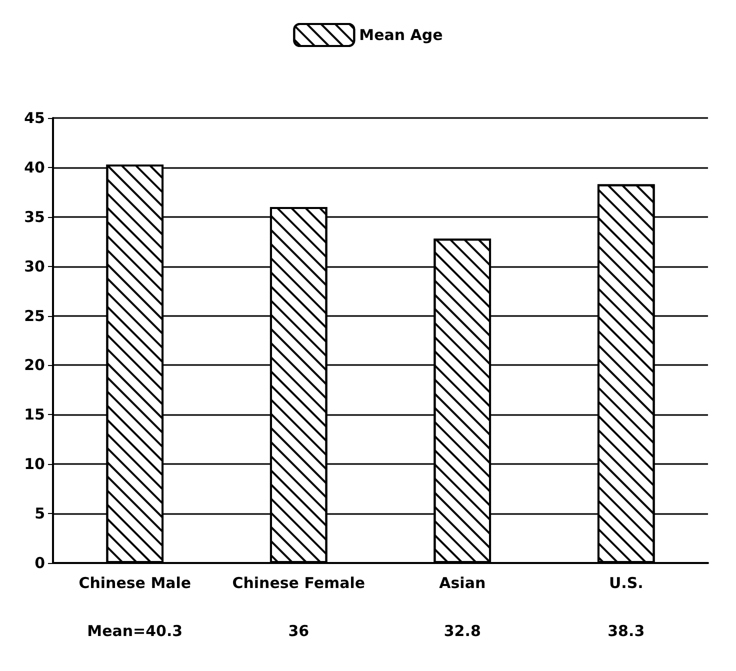 Image resolution: width=736 pixels, height=671 pixels. I want to click on y-tick-label: 15, so click(34, 415).